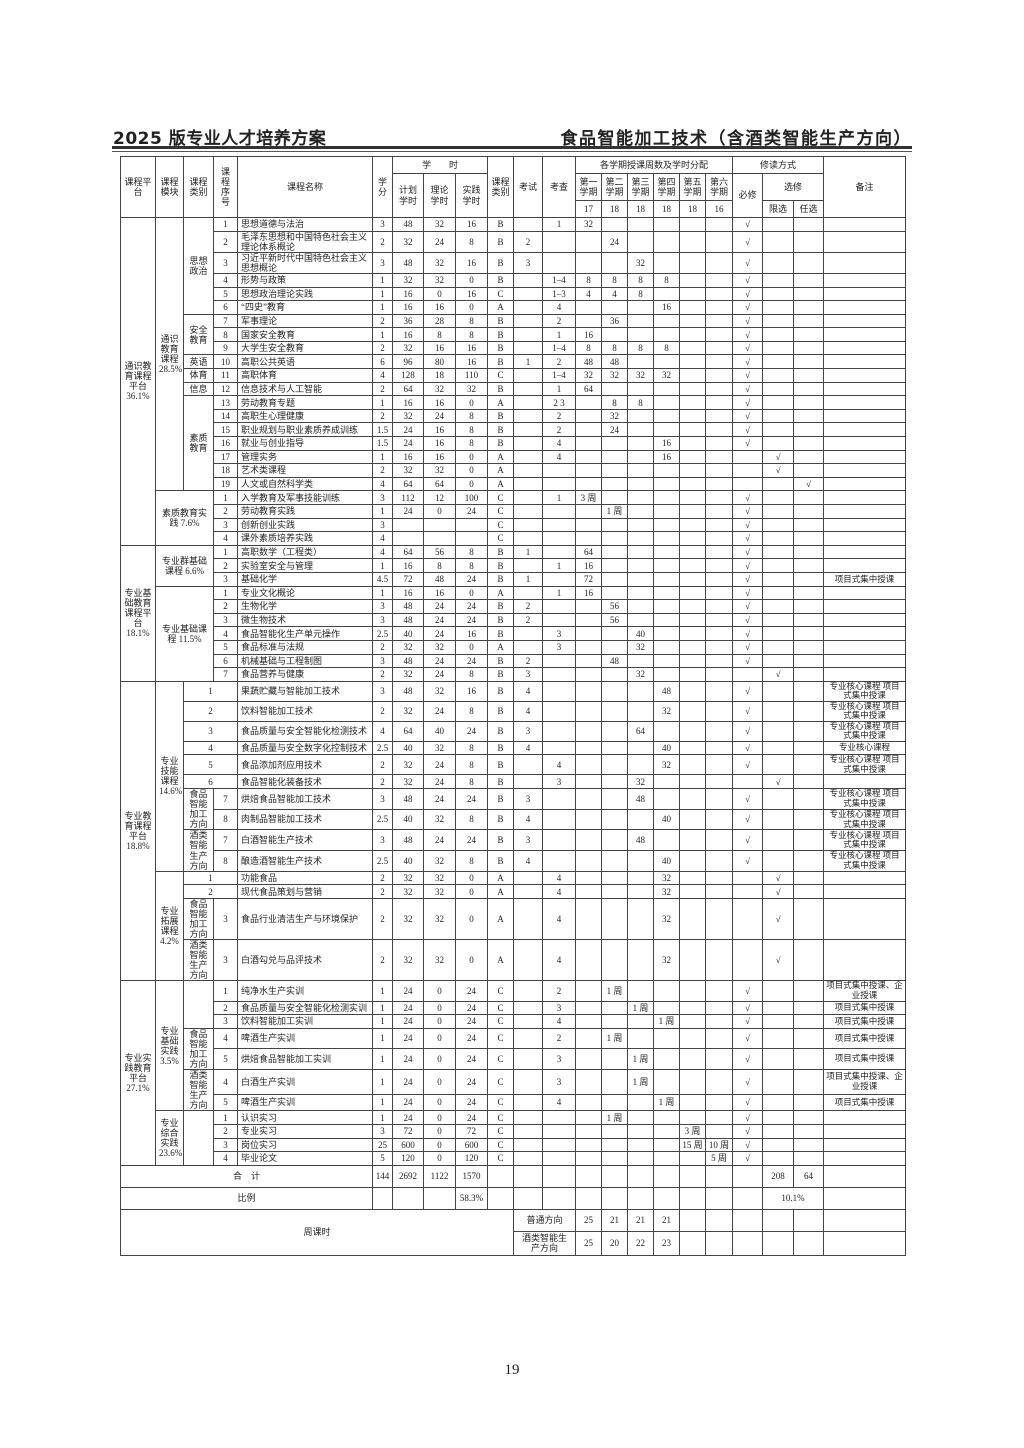 The height and width of the screenshot is (1448, 1024). Describe the element at coordinates (184, 518) in the screenshot. I see `module-cell: 素质教育实践 7.6%` at that location.